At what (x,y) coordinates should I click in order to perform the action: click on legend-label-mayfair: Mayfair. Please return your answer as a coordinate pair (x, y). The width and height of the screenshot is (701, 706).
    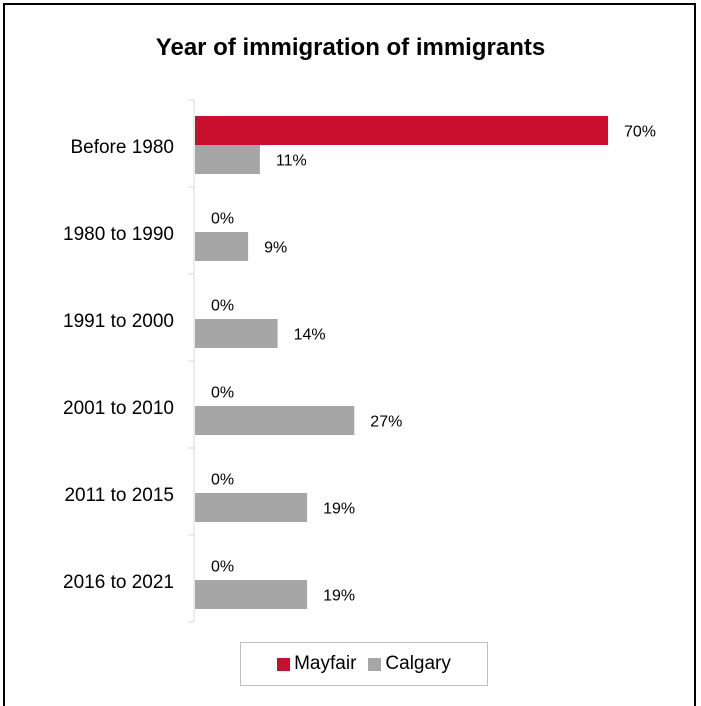
    Looking at the image, I should click on (325, 663).